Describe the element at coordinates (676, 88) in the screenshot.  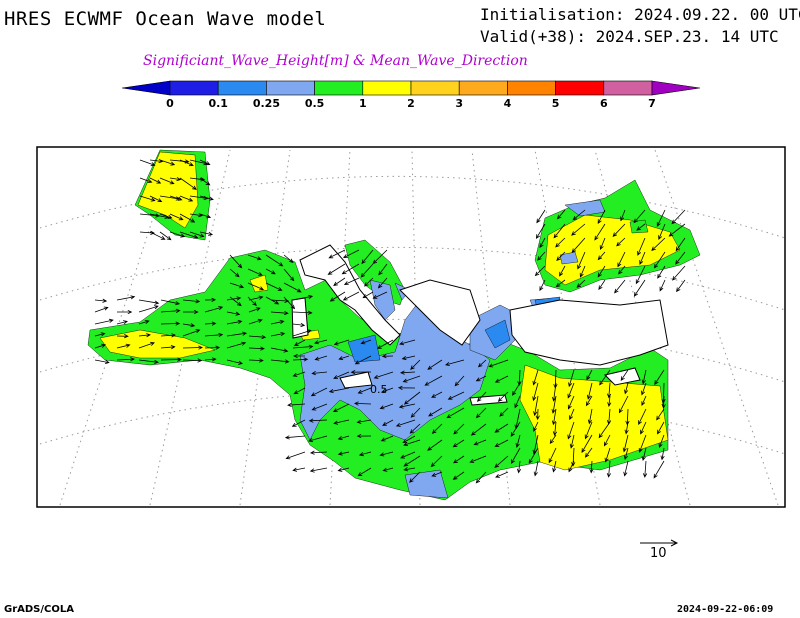
I see `colorbar-over-arrow` at that location.